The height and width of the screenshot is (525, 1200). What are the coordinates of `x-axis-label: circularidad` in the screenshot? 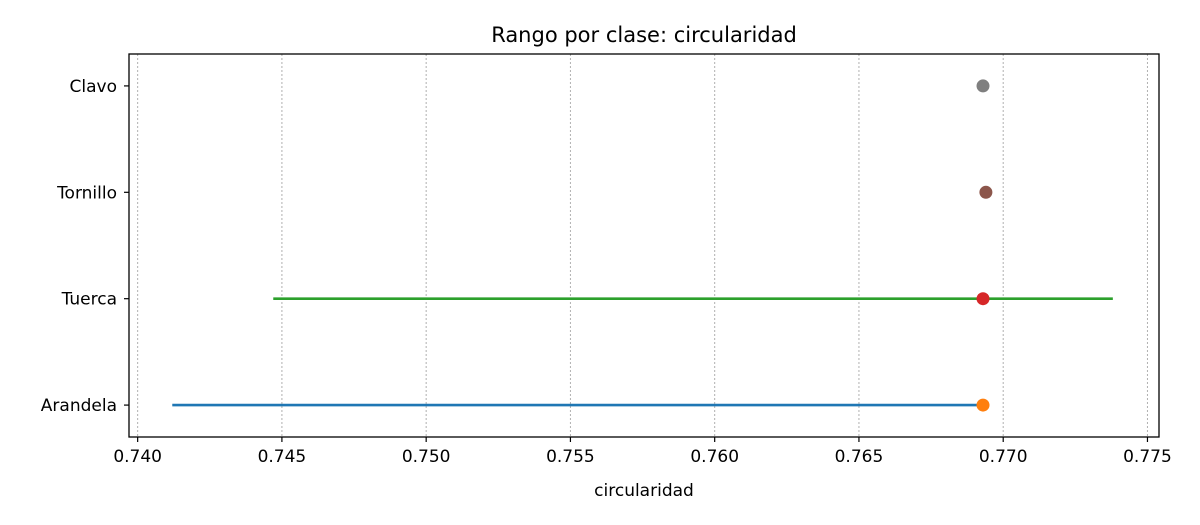 It's located at (644, 491).